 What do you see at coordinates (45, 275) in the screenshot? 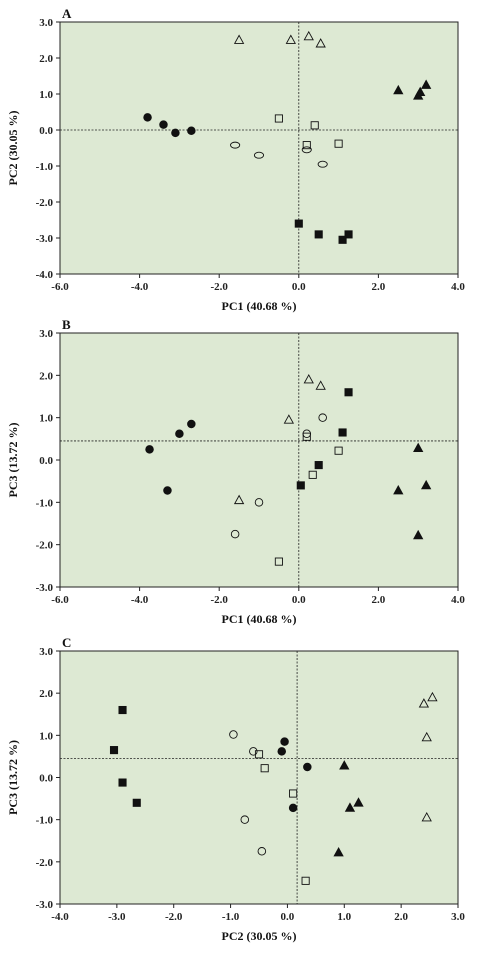
I see `y-tick-label: -4.0` at bounding box center [45, 275].